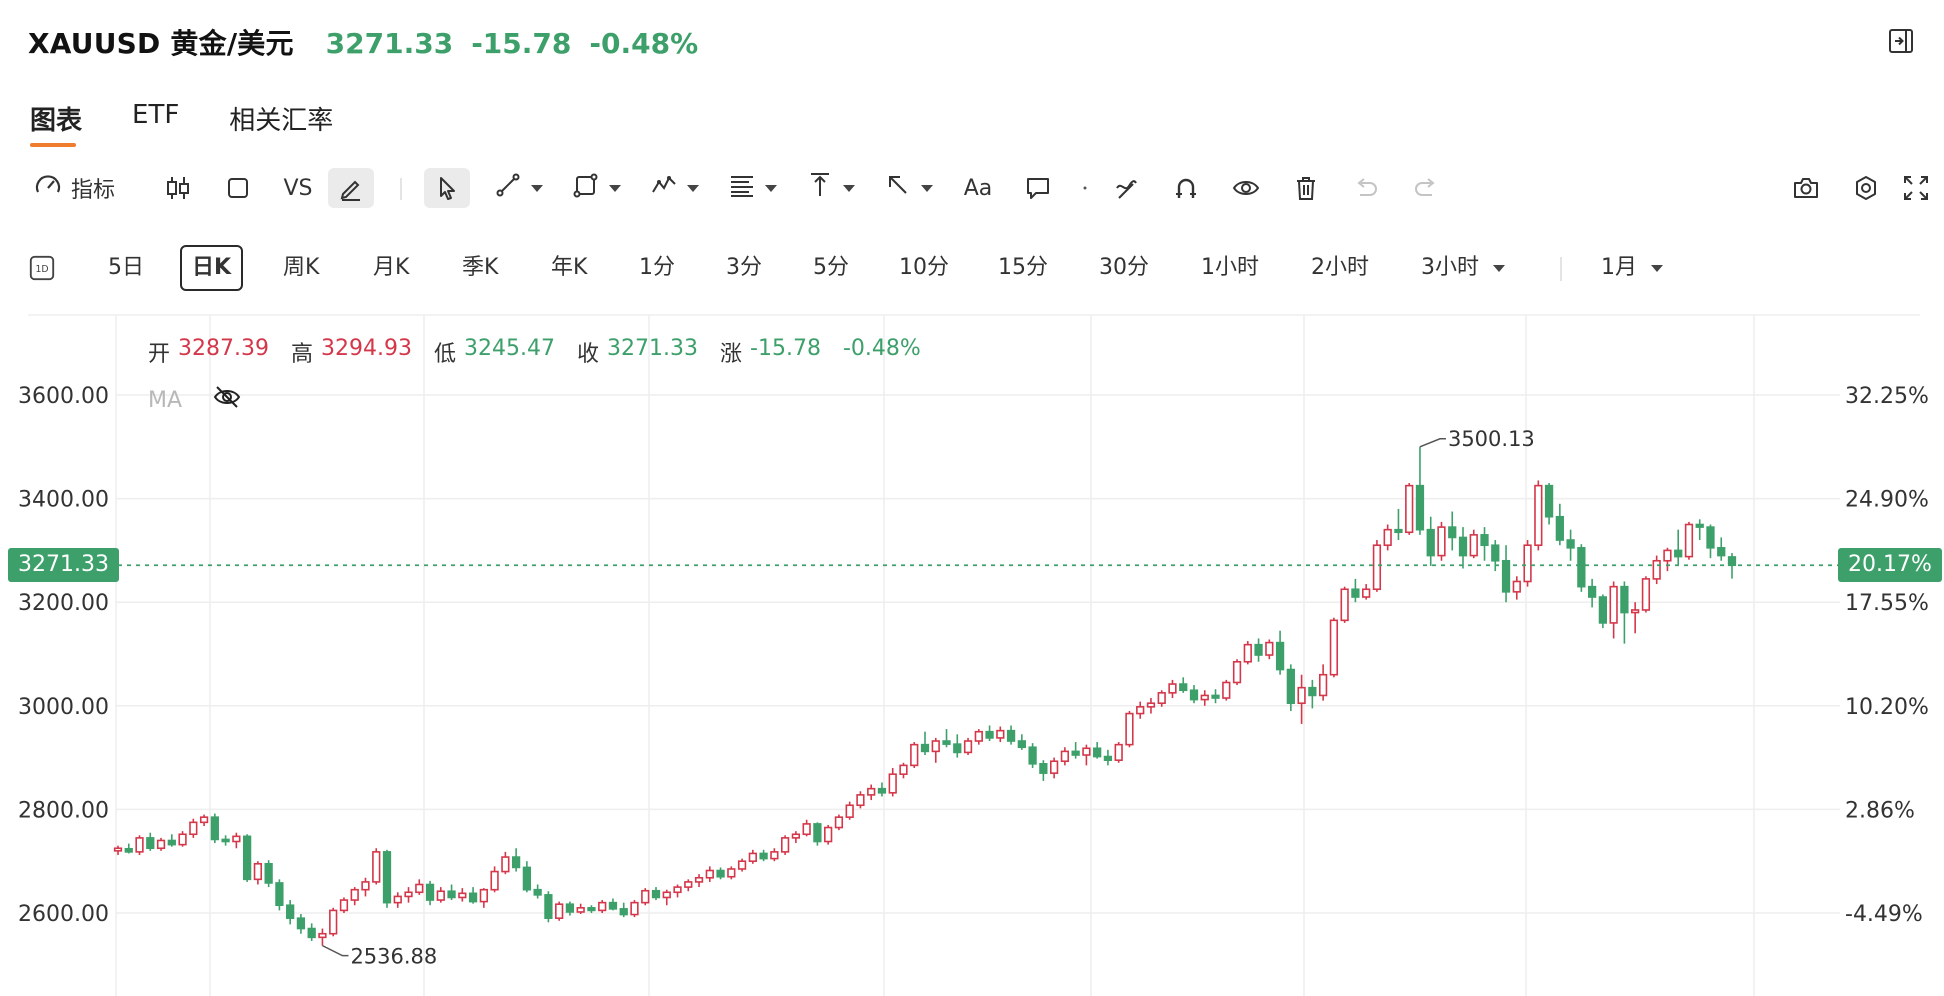  Describe the element at coordinates (1126, 188) in the screenshot. I see `eraser-icon` at that location.